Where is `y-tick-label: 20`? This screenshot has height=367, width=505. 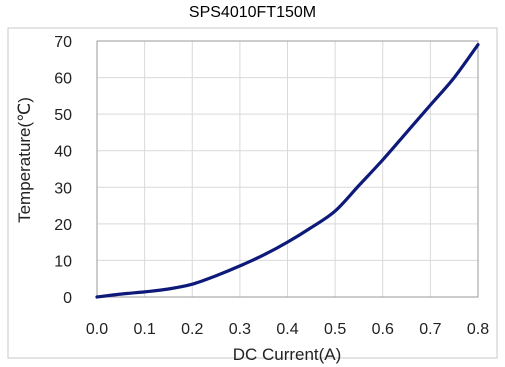 y-tick-label: 20 is located at coordinates (63, 225).